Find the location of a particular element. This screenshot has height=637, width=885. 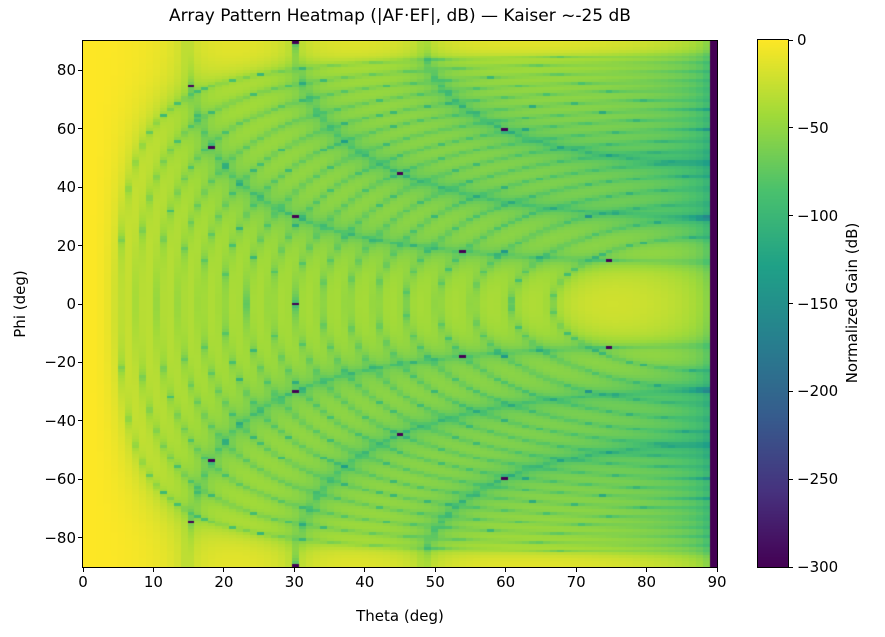

x-tick-label: 50 is located at coordinates (435, 582).